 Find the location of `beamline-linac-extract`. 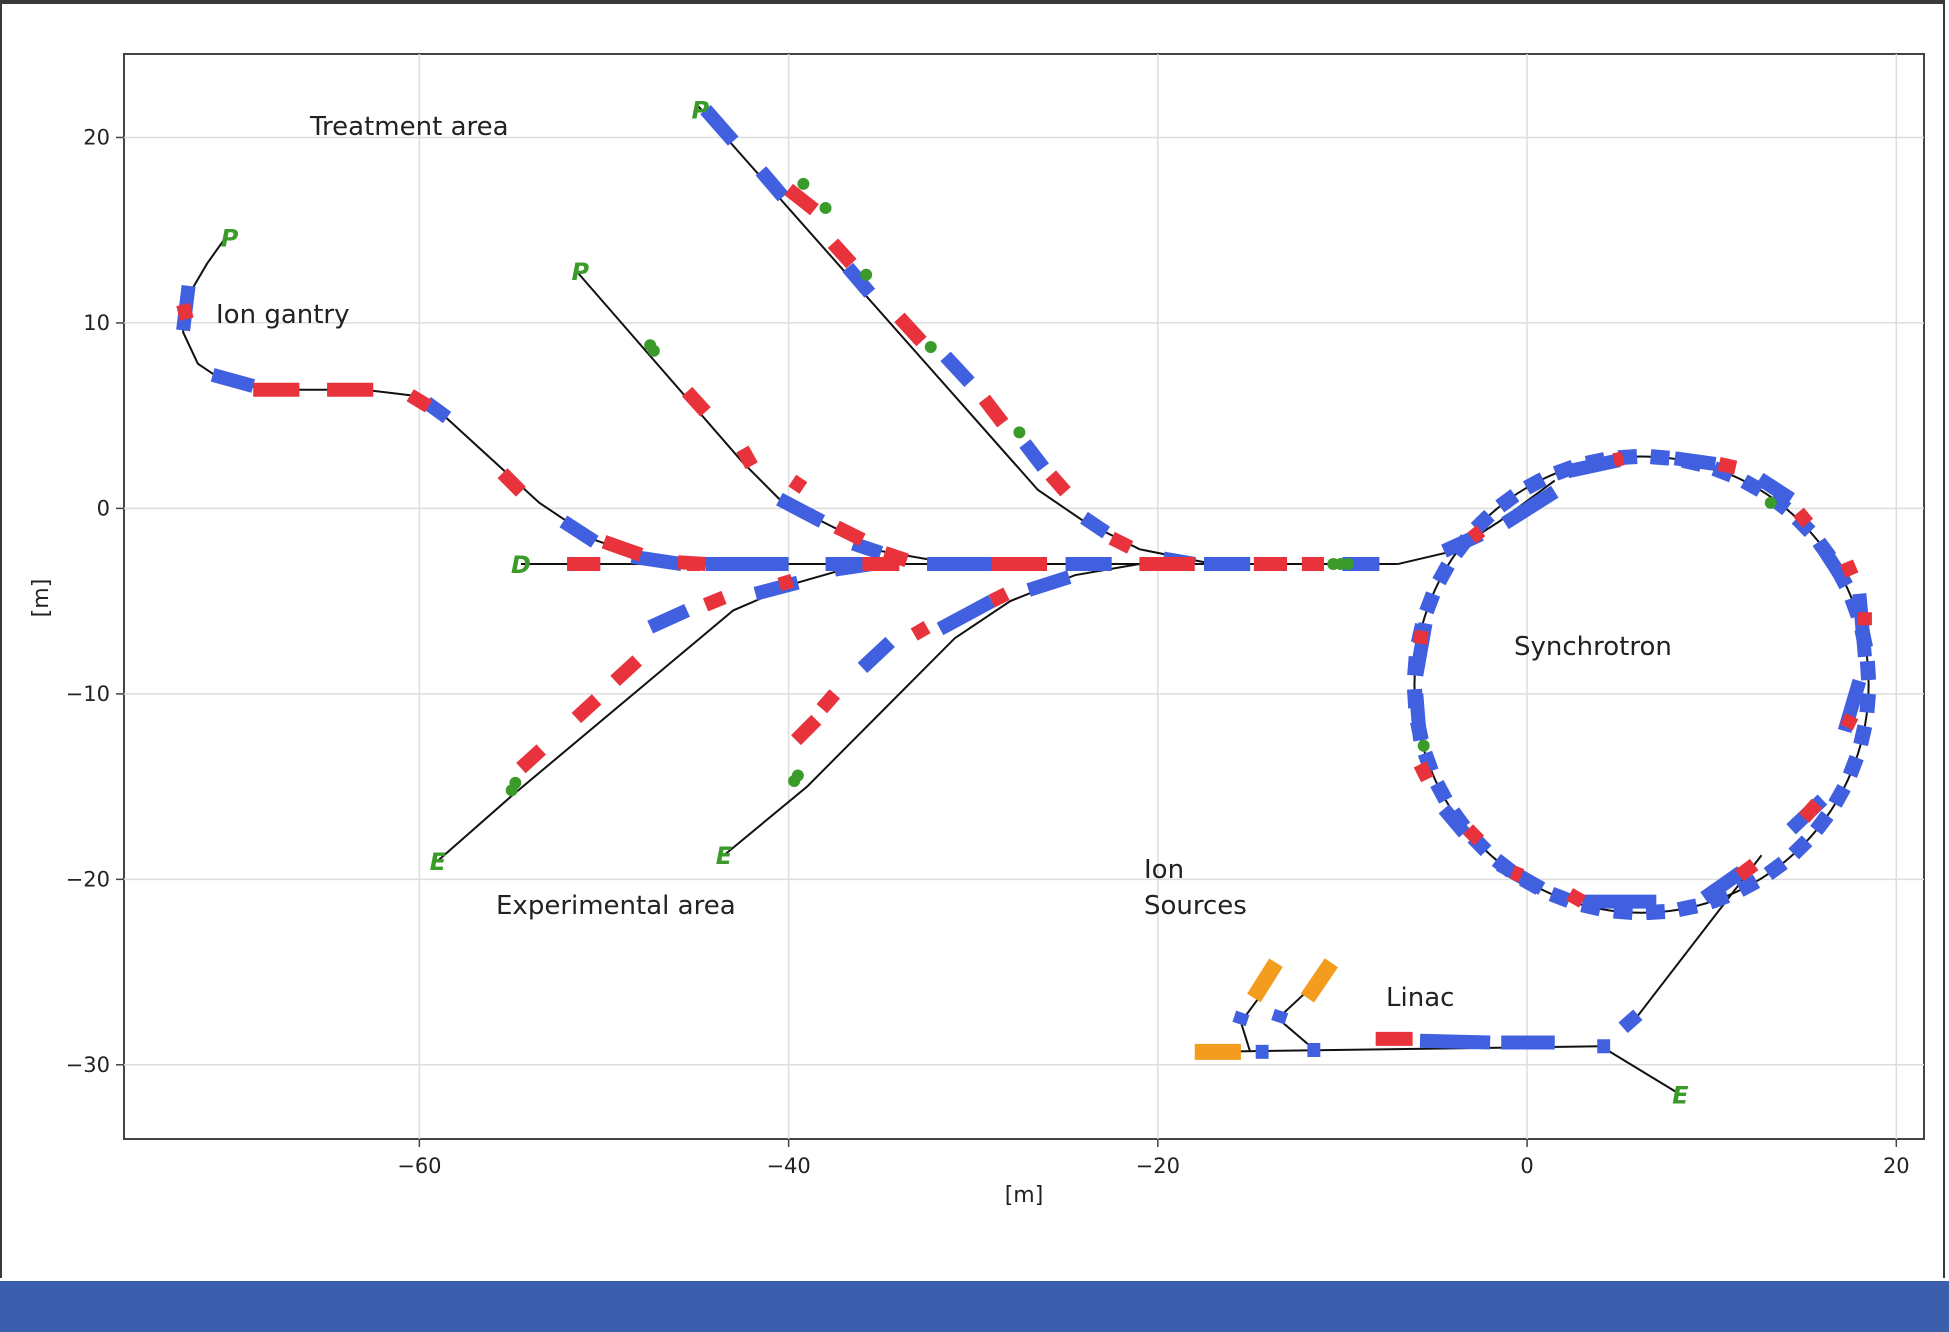

beamline-linac-extract is located at coordinates (1640, 1070).